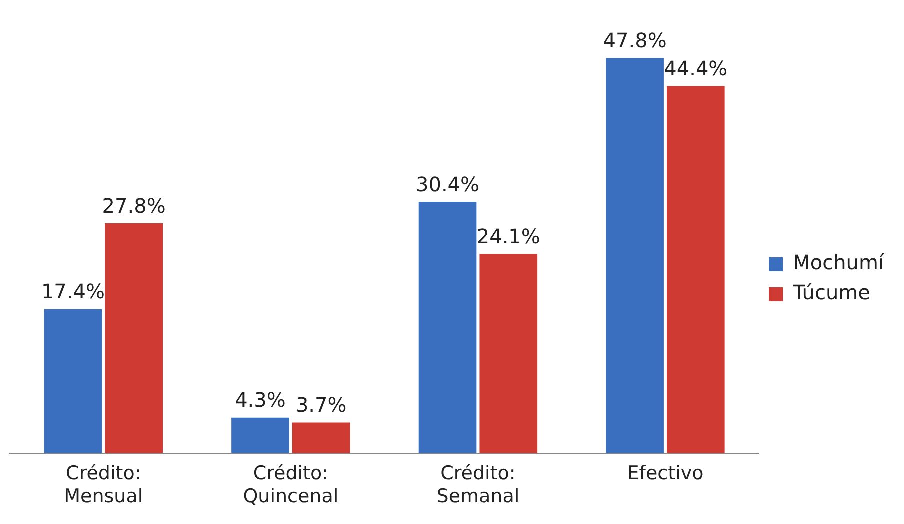  Describe the element at coordinates (73, 292) in the screenshot. I see `data-label: 17.4%` at that location.